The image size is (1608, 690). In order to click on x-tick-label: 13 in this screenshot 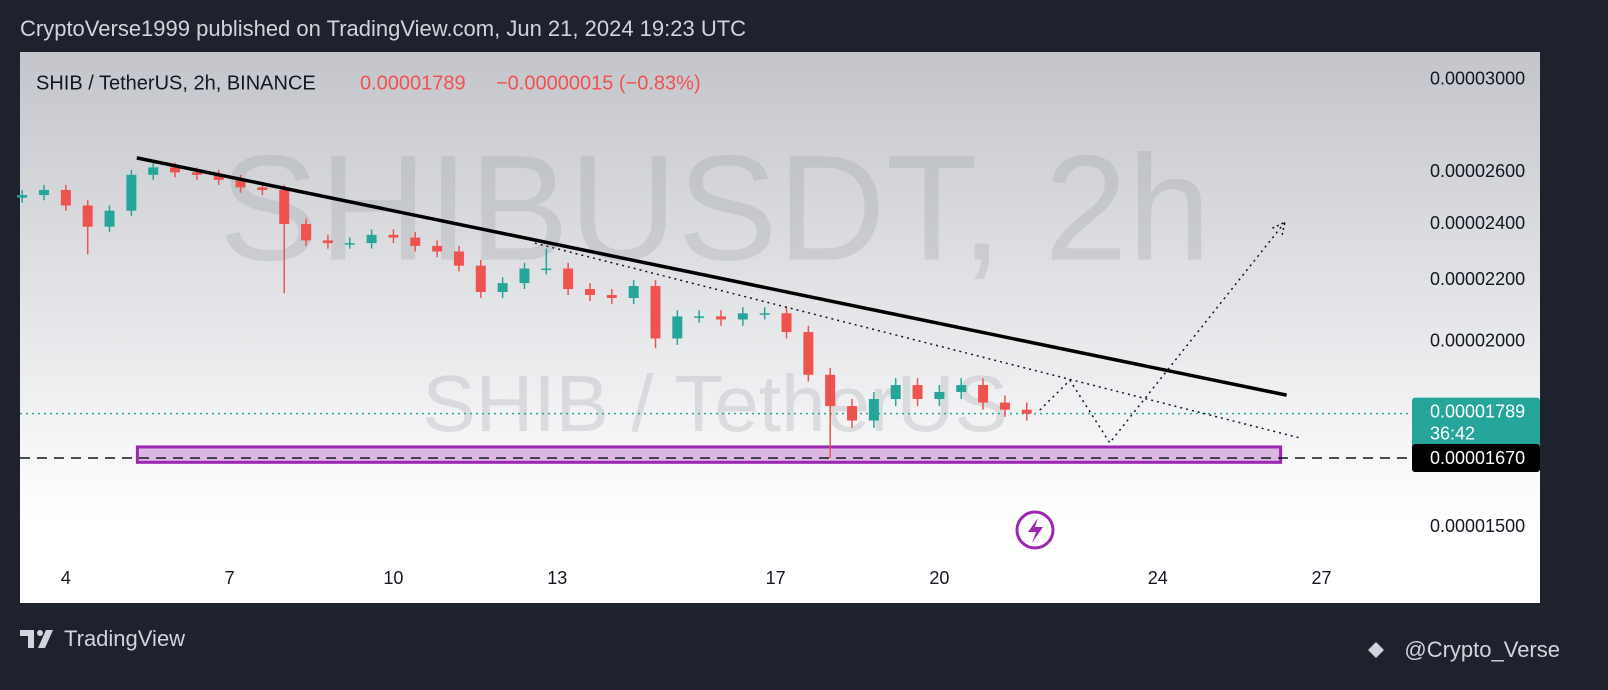, I will do `click(557, 578)`.